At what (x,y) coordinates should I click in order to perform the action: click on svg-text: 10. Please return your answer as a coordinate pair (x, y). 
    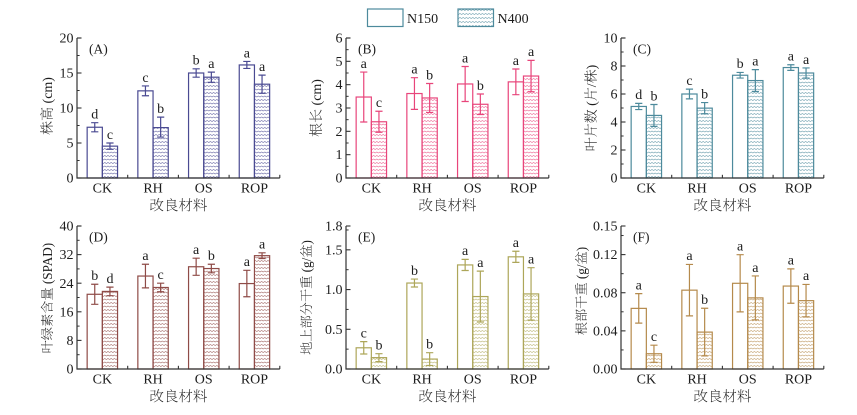
    Looking at the image, I should click on (611, 39).